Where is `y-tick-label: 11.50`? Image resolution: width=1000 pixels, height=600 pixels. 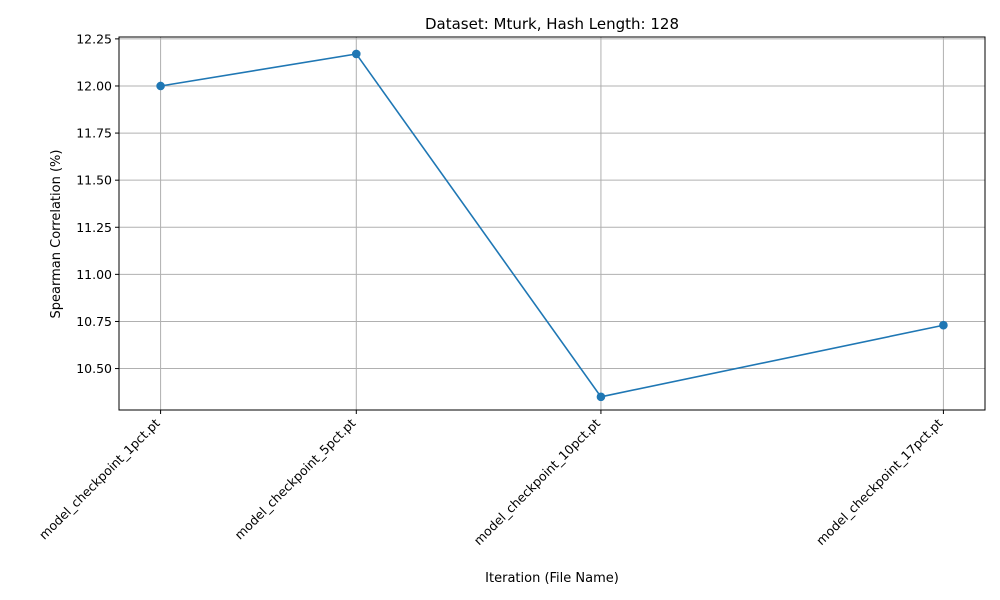 y-tick-label: 11.50 is located at coordinates (94, 180).